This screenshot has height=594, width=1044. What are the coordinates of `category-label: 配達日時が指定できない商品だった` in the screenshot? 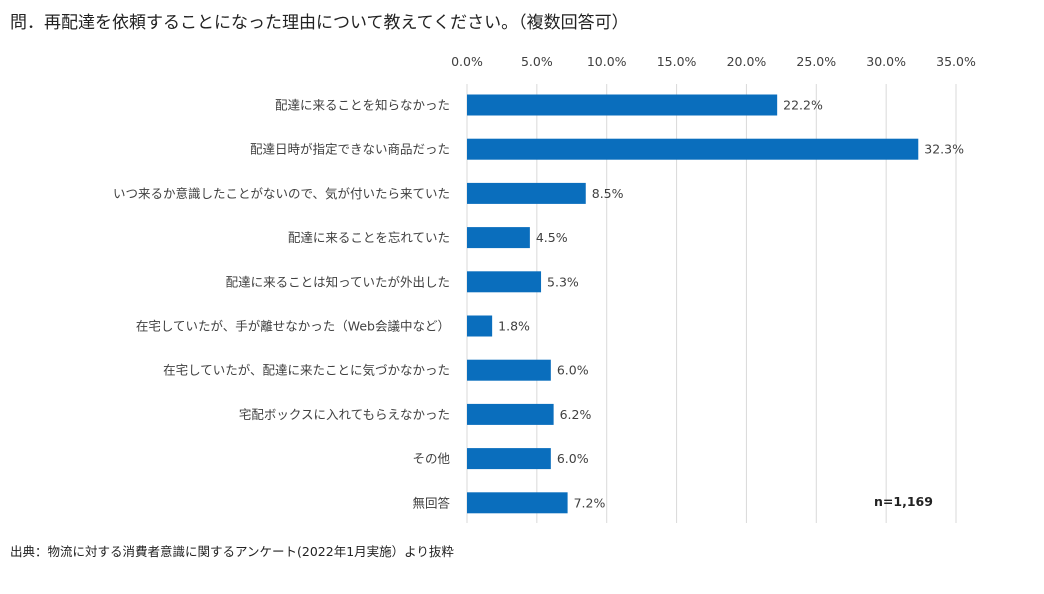 It's located at (350, 149).